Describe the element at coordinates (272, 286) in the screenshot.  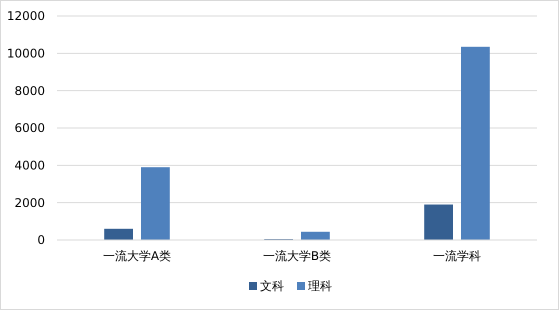
I see `legend-label: 文科` at that location.